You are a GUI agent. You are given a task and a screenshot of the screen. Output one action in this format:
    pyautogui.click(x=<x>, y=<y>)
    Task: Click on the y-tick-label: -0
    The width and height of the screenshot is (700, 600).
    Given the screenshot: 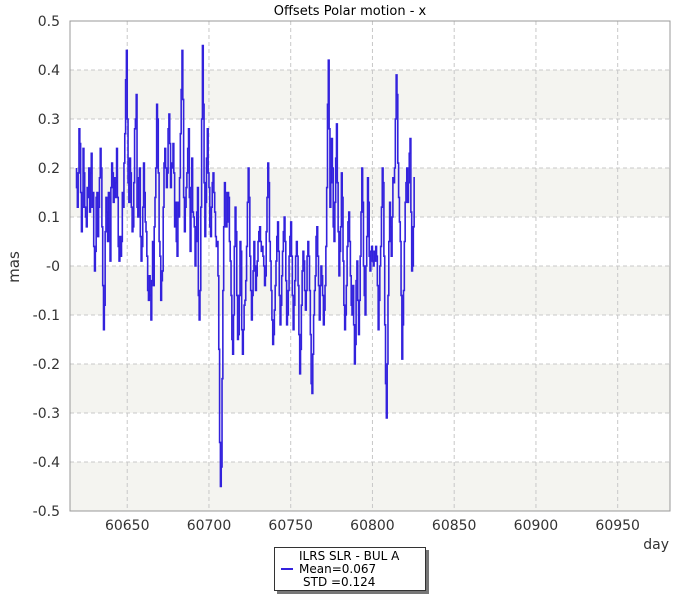 What is the action you would take?
    pyautogui.click(x=53, y=267)
    